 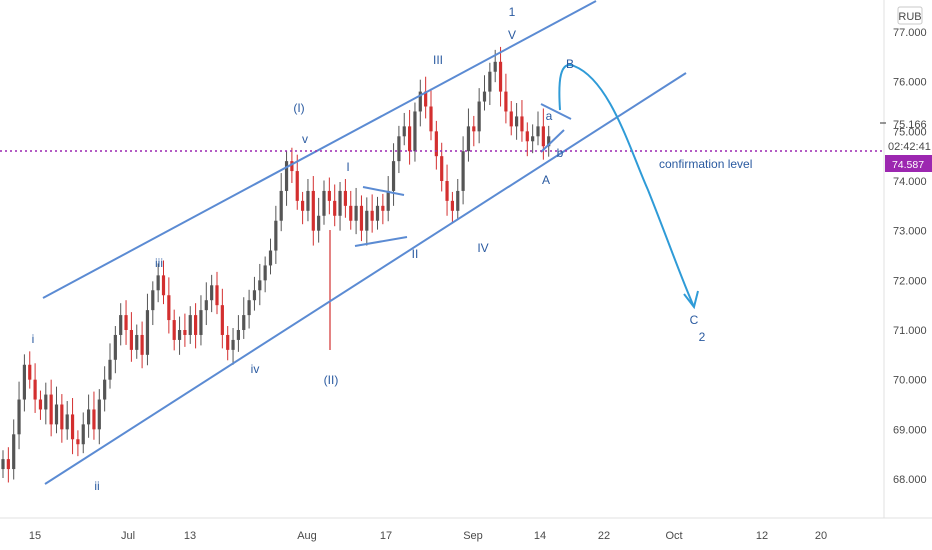 I want to click on x-tick-label: 14, so click(x=540, y=536).